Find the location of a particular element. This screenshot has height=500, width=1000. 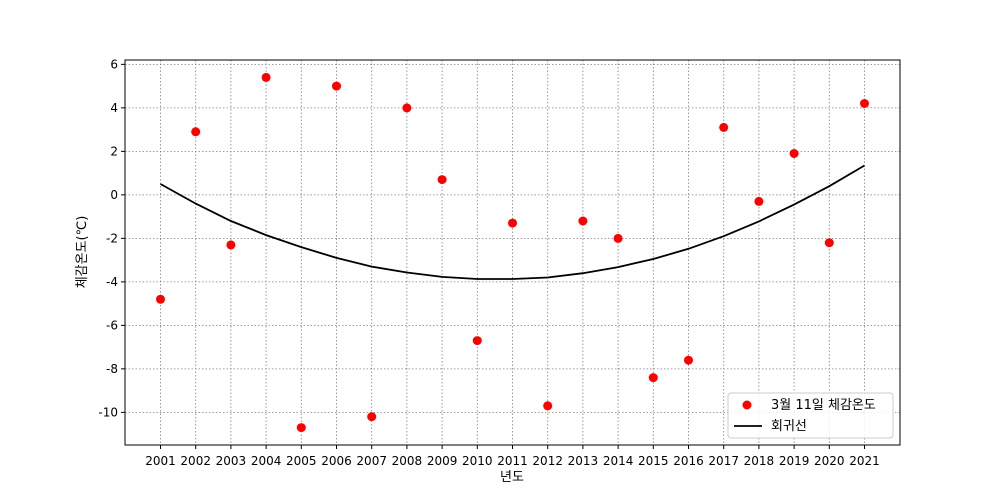

y-tick-label: -10 is located at coordinates (108, 412).